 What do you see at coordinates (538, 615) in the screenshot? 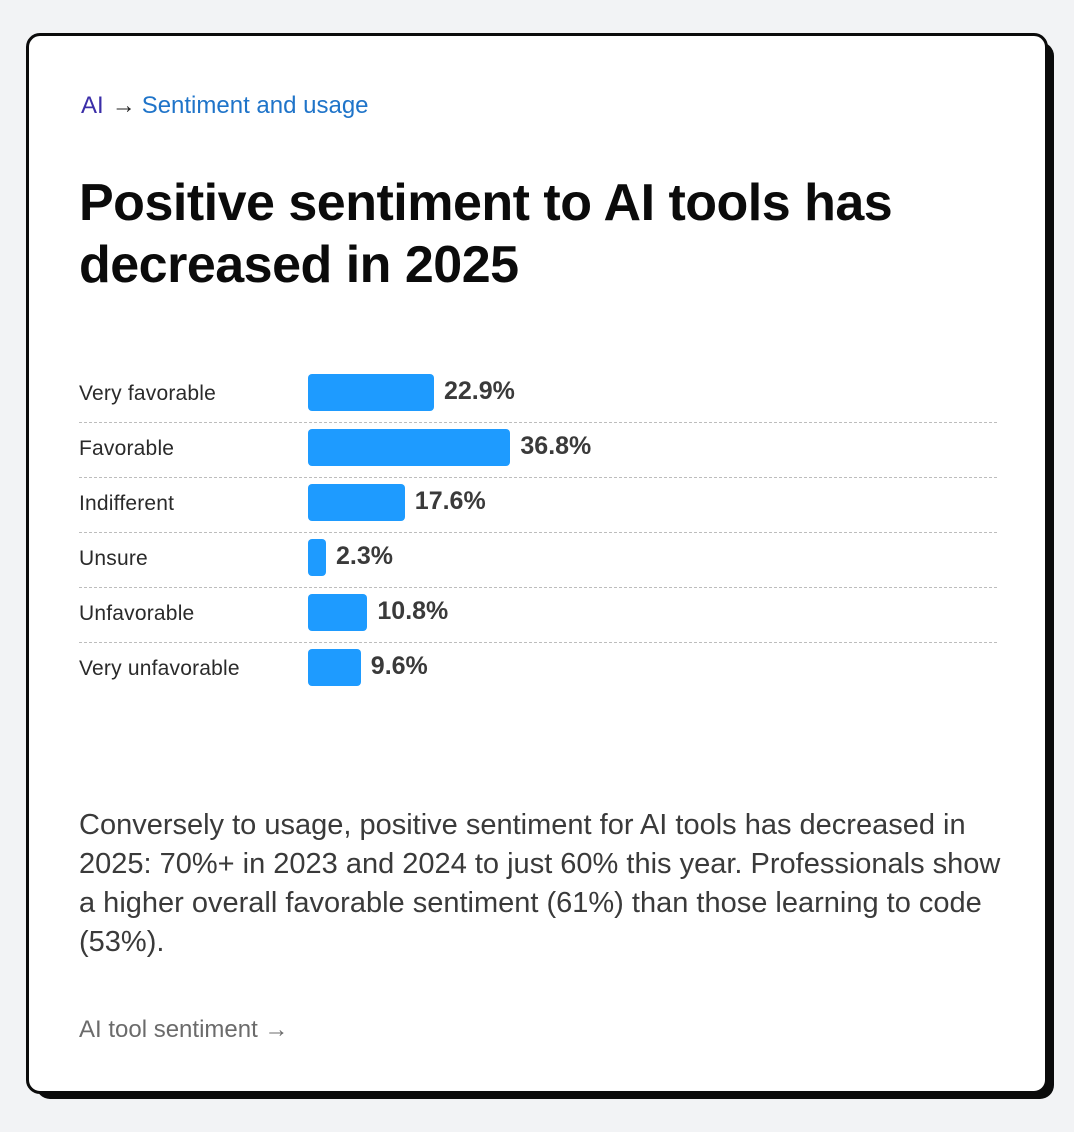
I see `chart-row: Unfavorable 10.8%` at bounding box center [538, 615].